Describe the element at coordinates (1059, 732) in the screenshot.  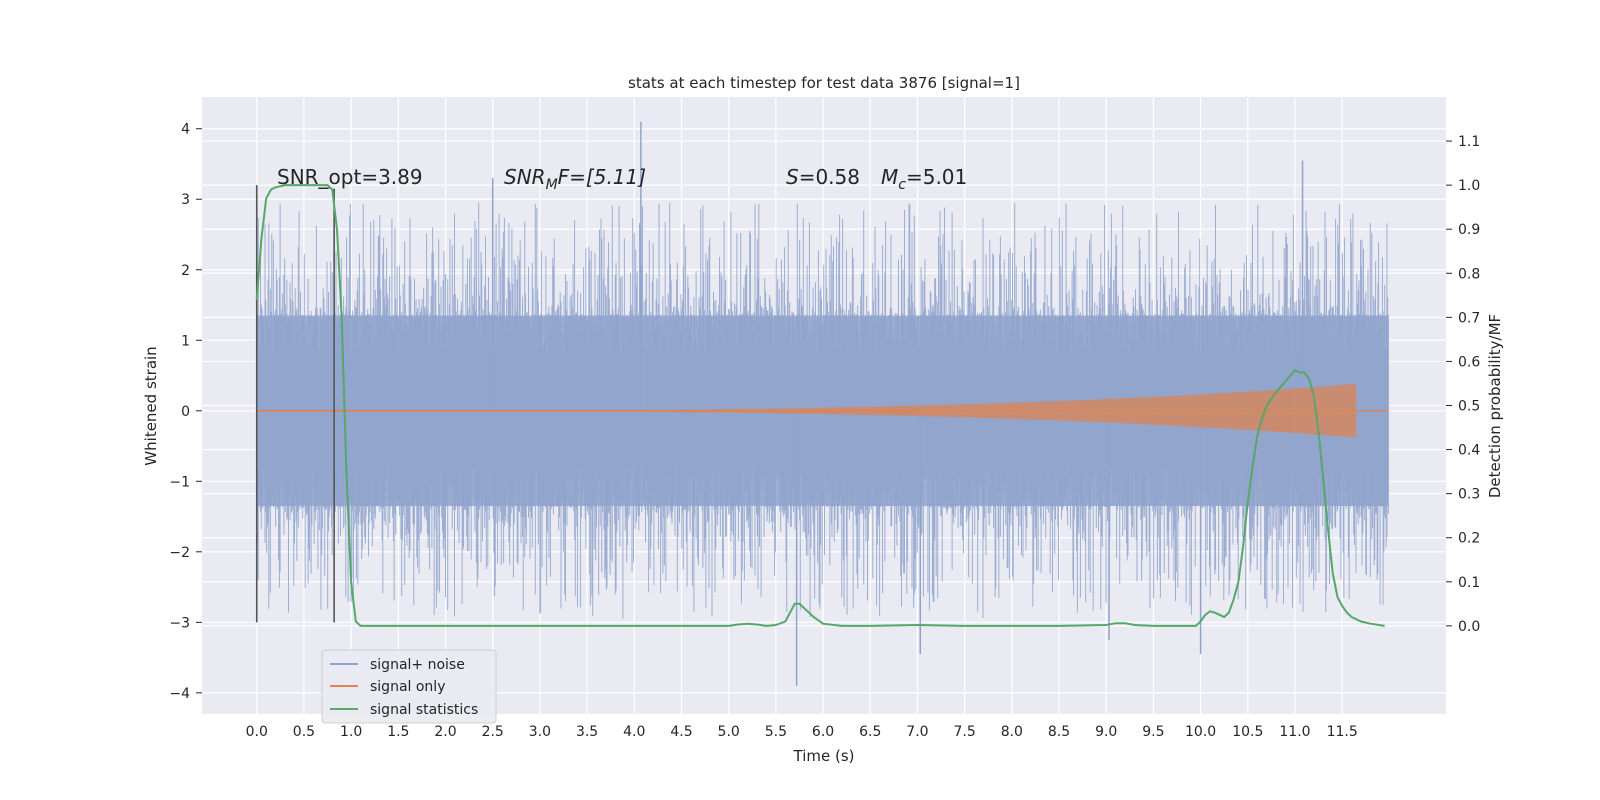
I see `x-tick-label: 8.5` at that location.